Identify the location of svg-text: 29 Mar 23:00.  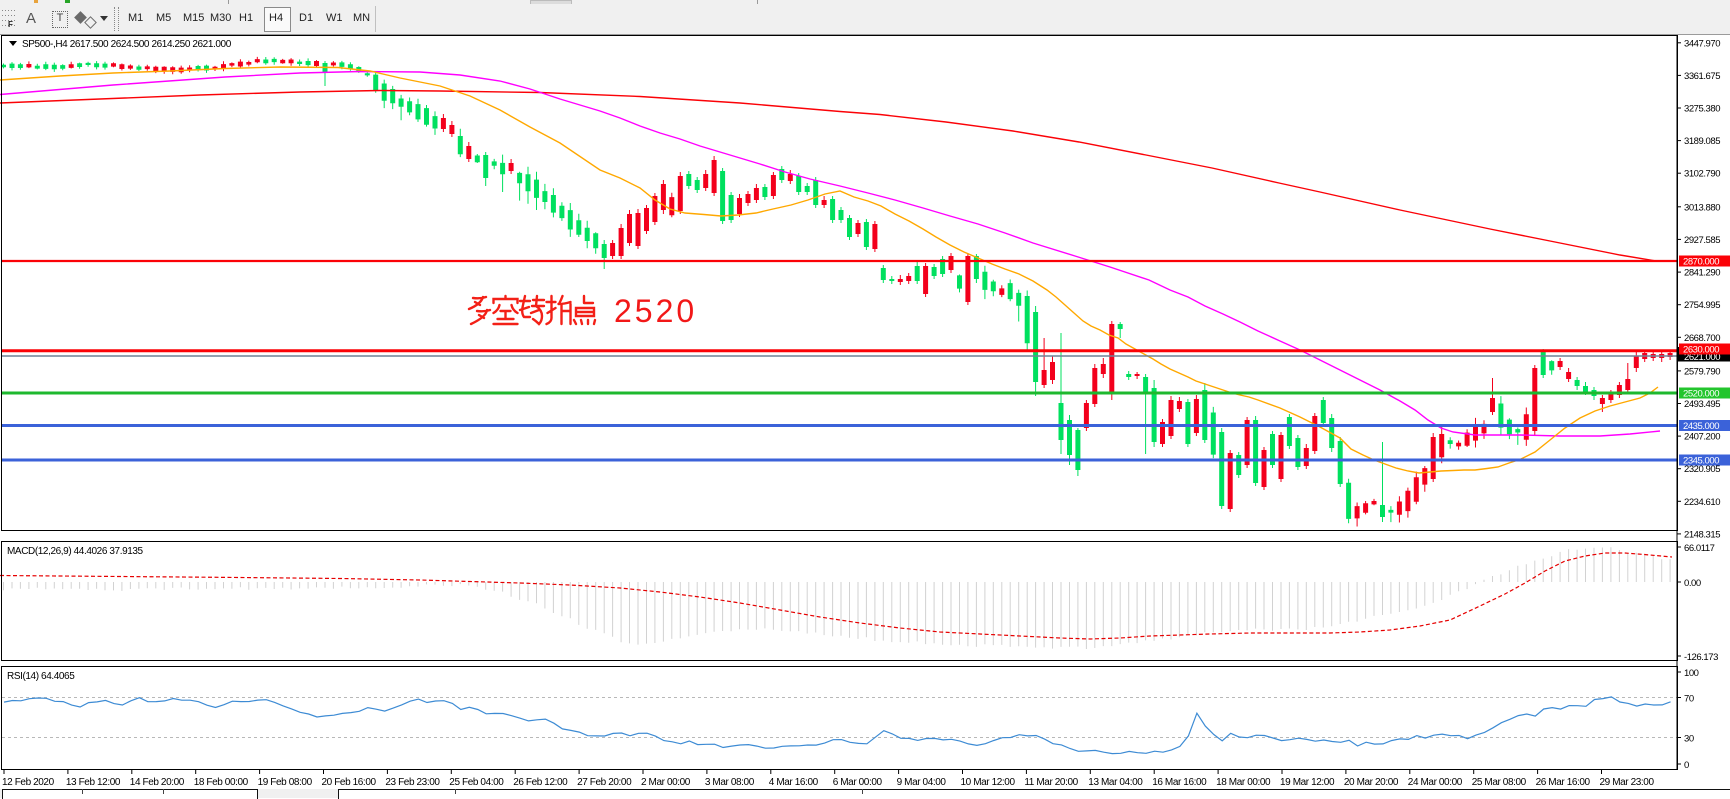
(1627, 782).